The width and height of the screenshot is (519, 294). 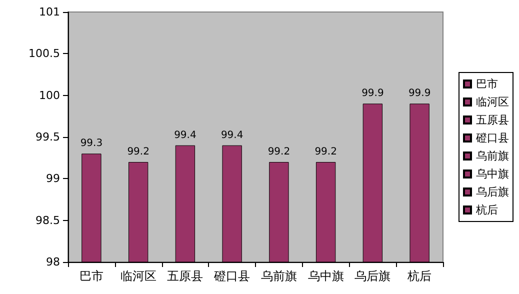 I want to click on legend-label: 乌后旗, so click(x=492, y=192).